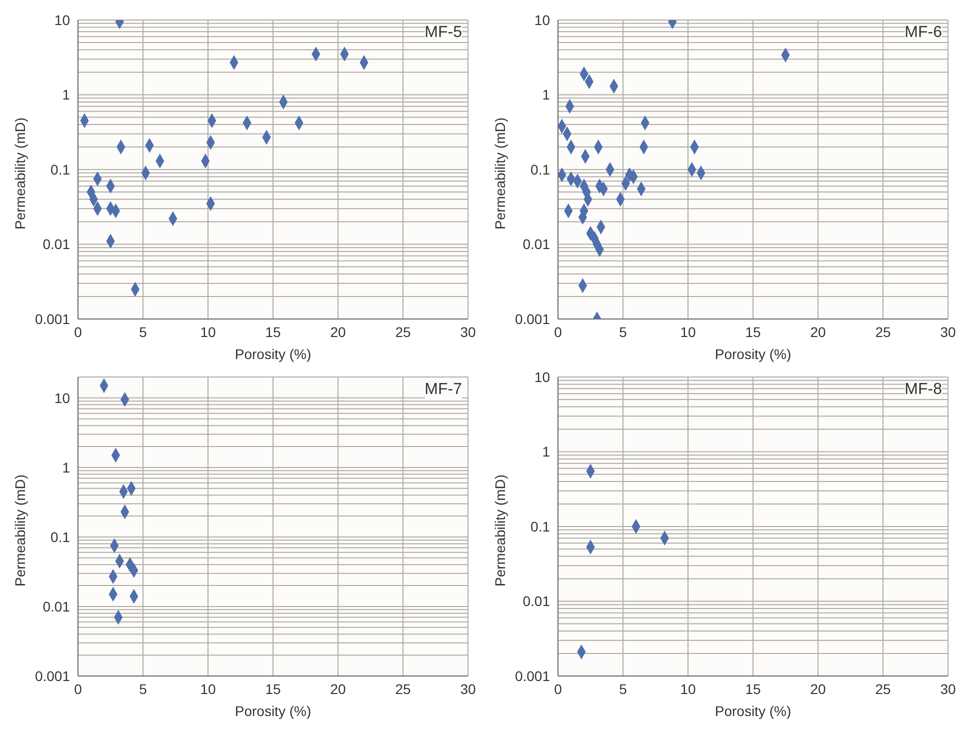 The width and height of the screenshot is (969, 740). Describe the element at coordinates (443, 390) in the screenshot. I see `chart-title: MF-7` at that location.